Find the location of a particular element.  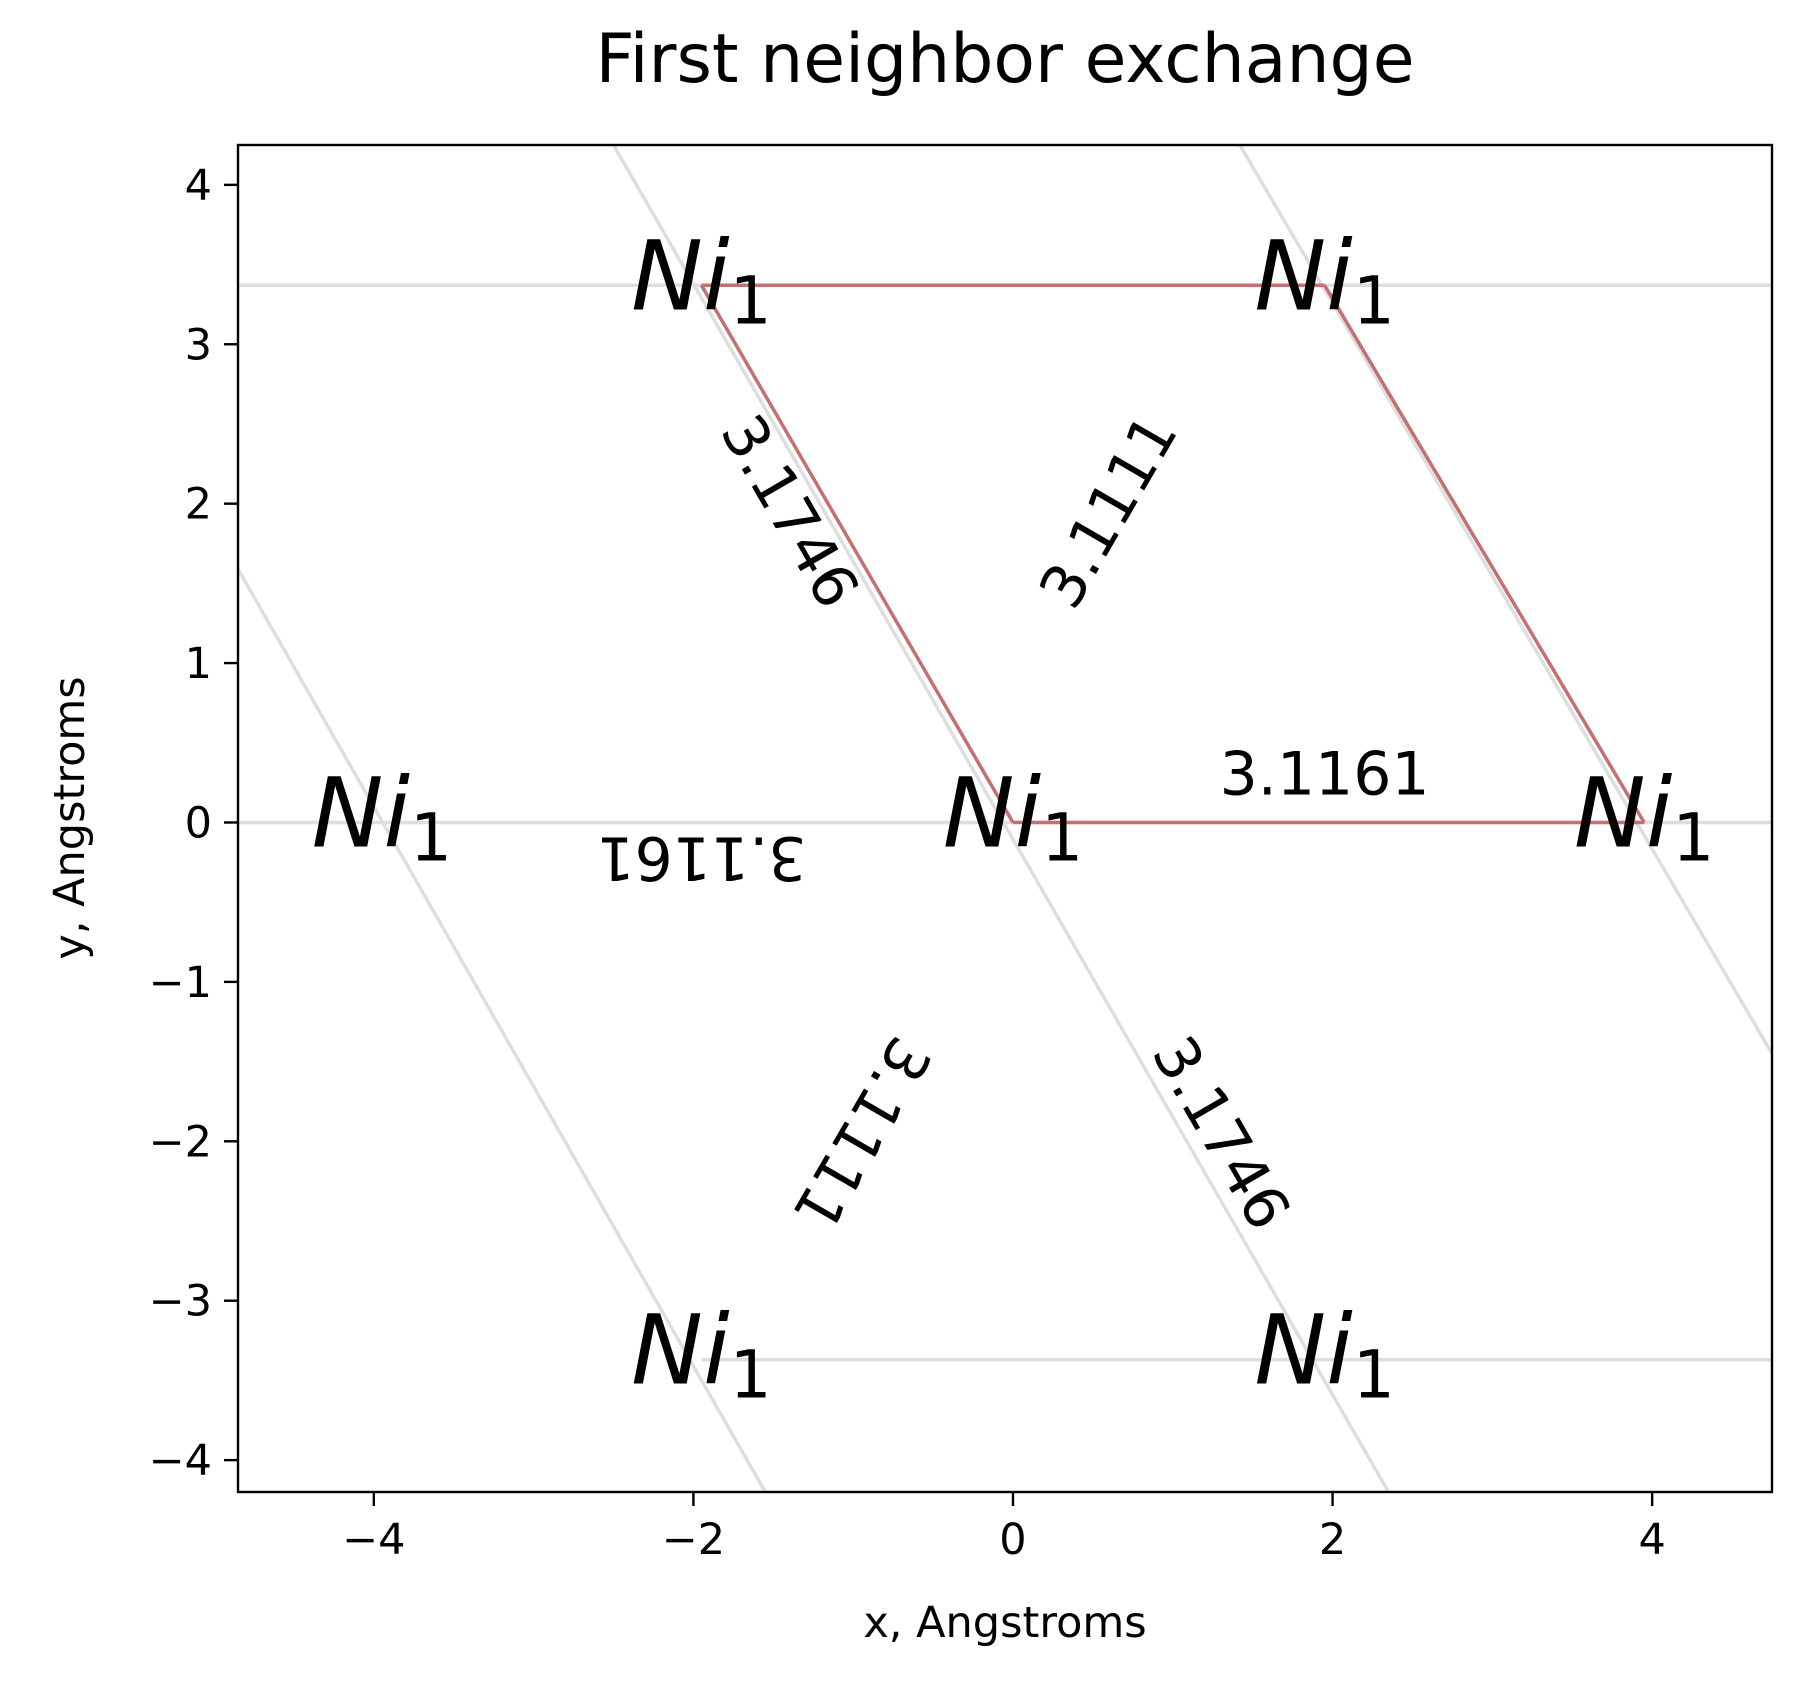

y-tick-label: 3 is located at coordinates (198, 345).